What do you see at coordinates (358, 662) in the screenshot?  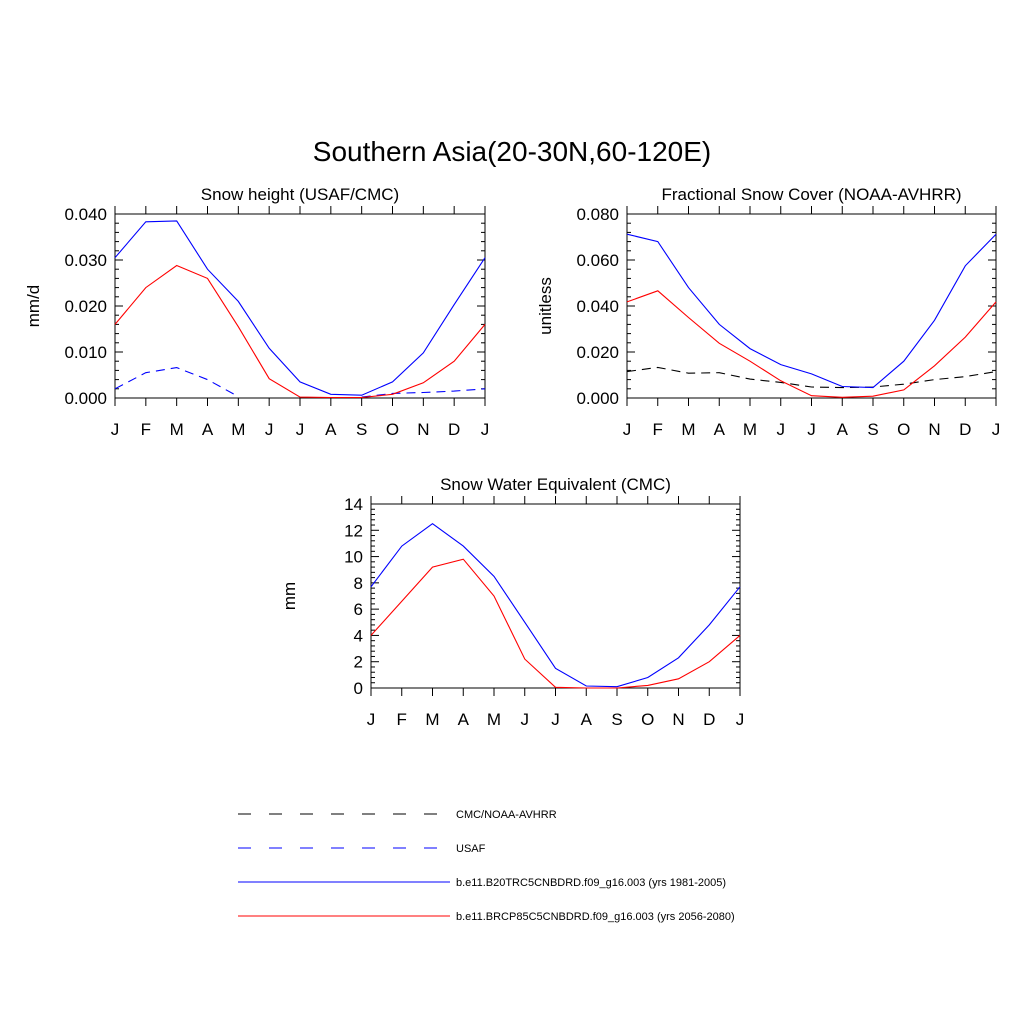 I see `y-tick-label: 2` at bounding box center [358, 662].